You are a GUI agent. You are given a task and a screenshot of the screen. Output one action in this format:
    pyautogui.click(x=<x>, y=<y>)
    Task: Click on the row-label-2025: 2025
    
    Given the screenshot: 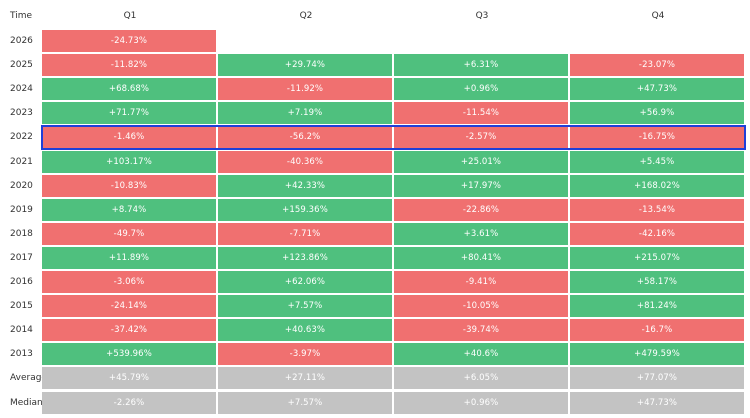 What is the action you would take?
    pyautogui.click(x=21, y=65)
    